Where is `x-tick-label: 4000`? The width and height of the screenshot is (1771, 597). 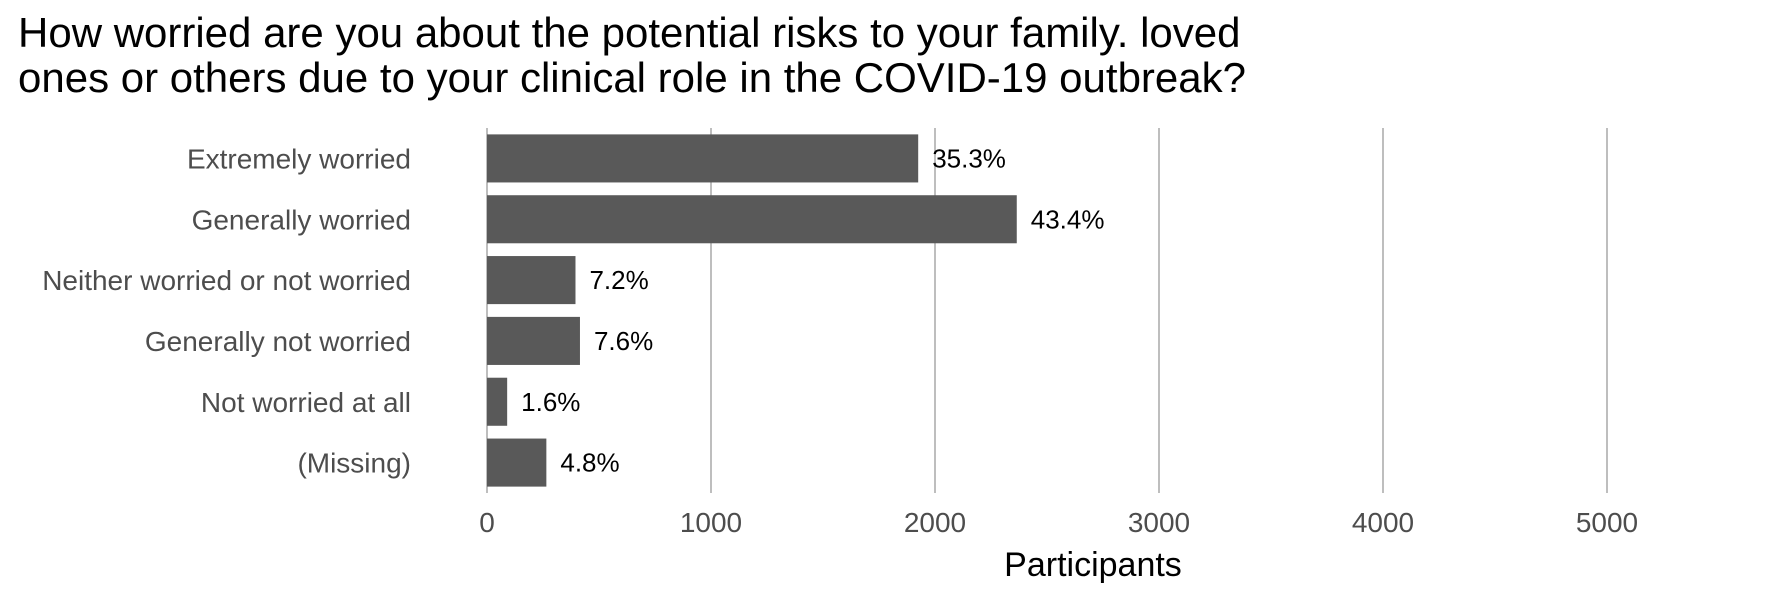
x-tick-label: 4000 is located at coordinates (1383, 522).